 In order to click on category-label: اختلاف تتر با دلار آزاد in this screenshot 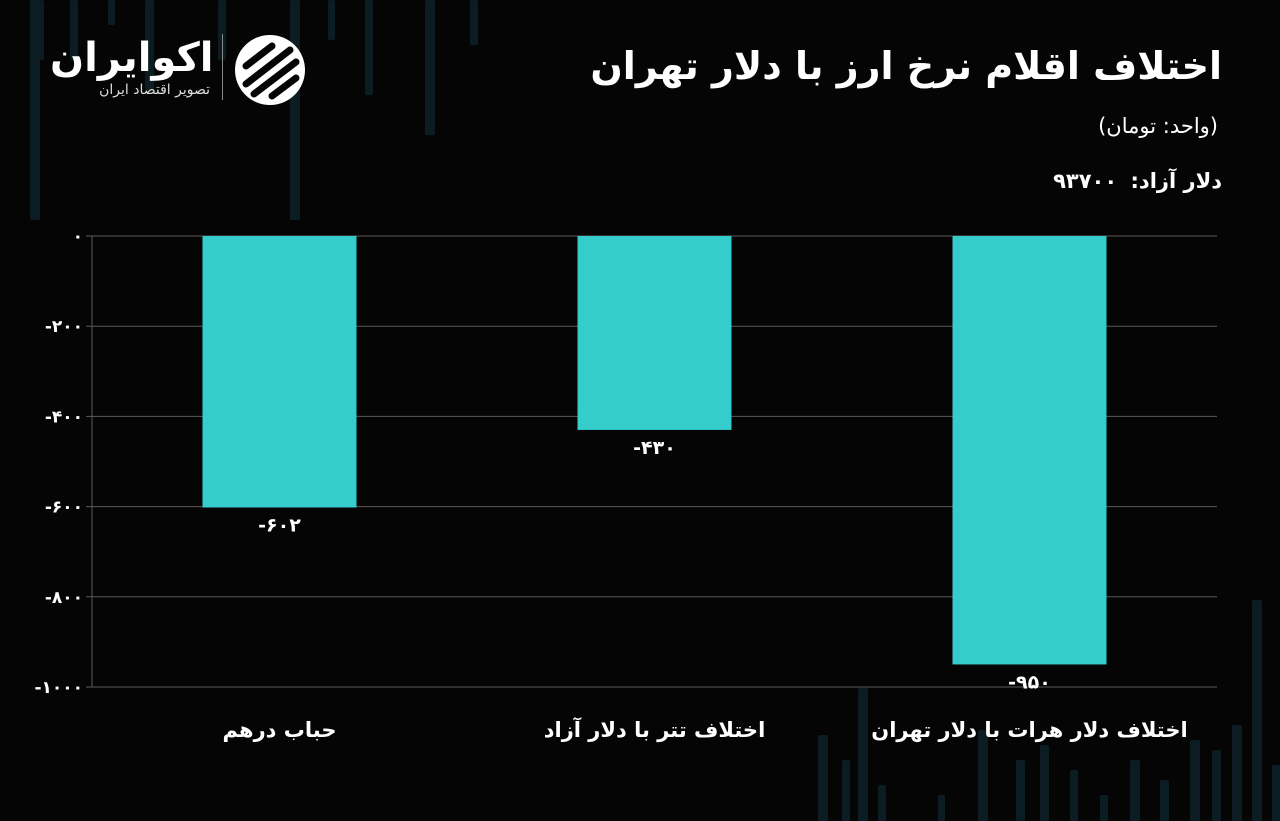, I will do `click(655, 729)`.